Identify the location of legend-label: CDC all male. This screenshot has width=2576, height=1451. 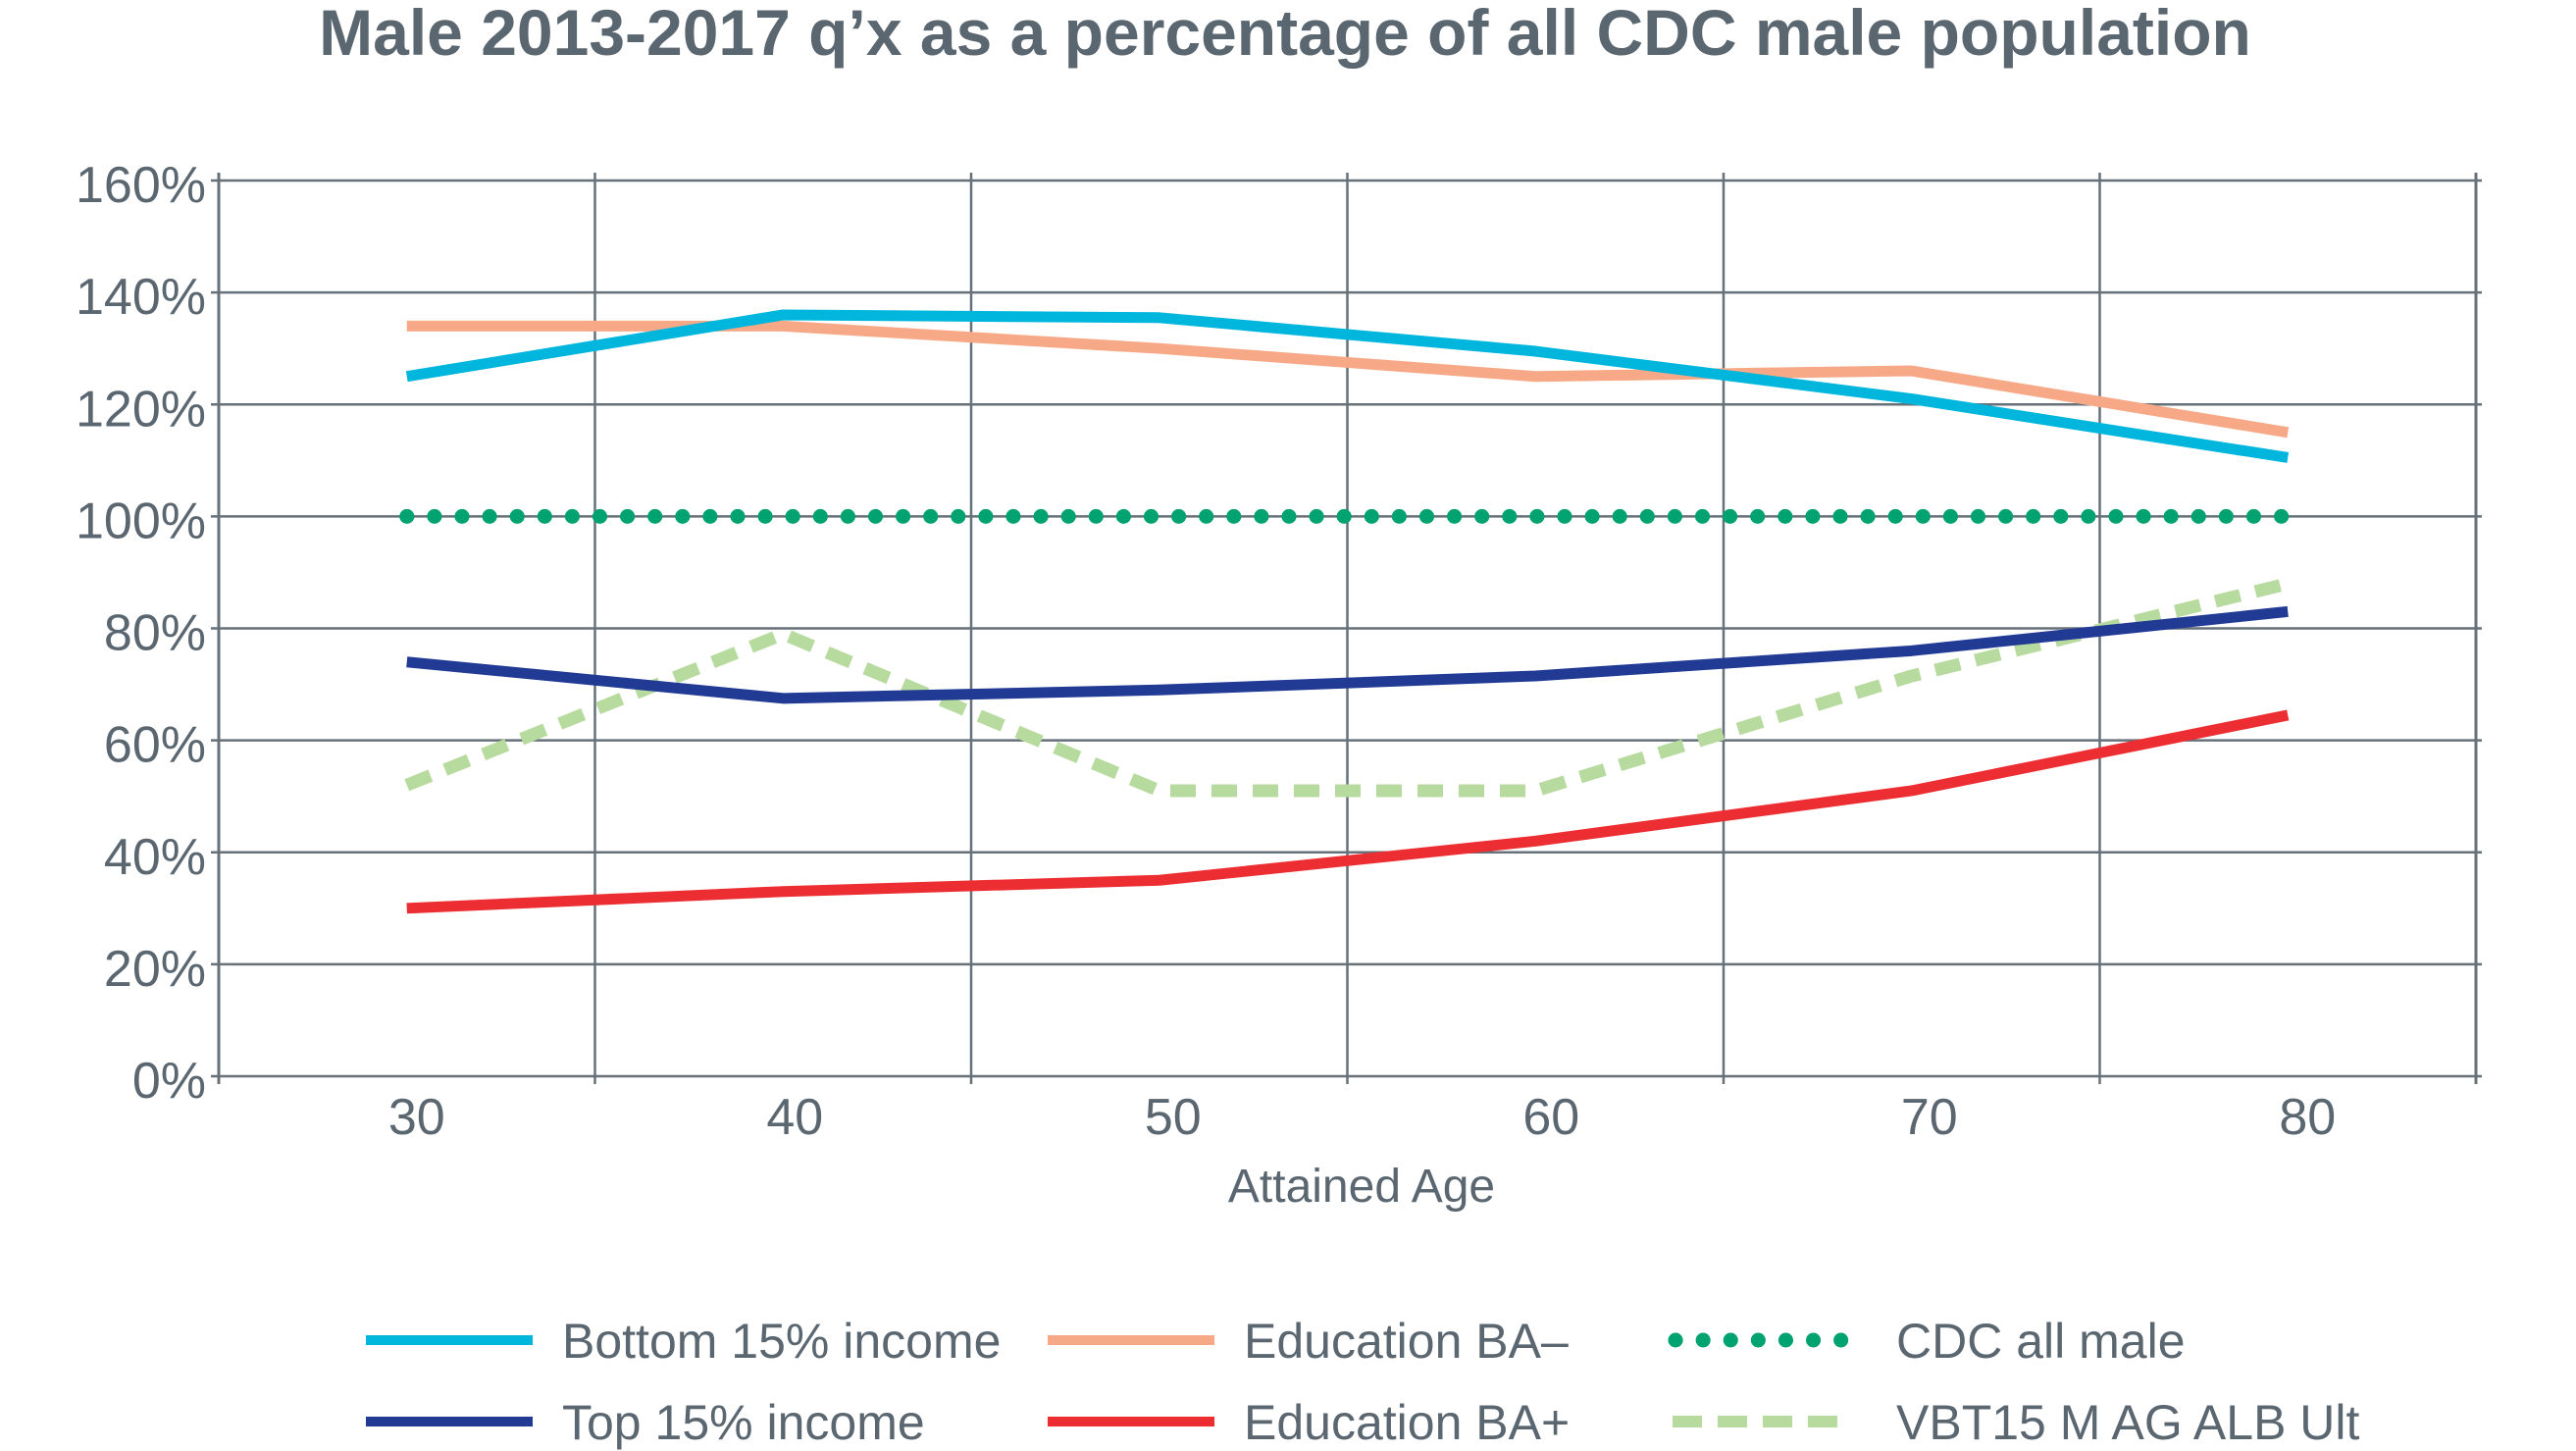
(2041, 1341).